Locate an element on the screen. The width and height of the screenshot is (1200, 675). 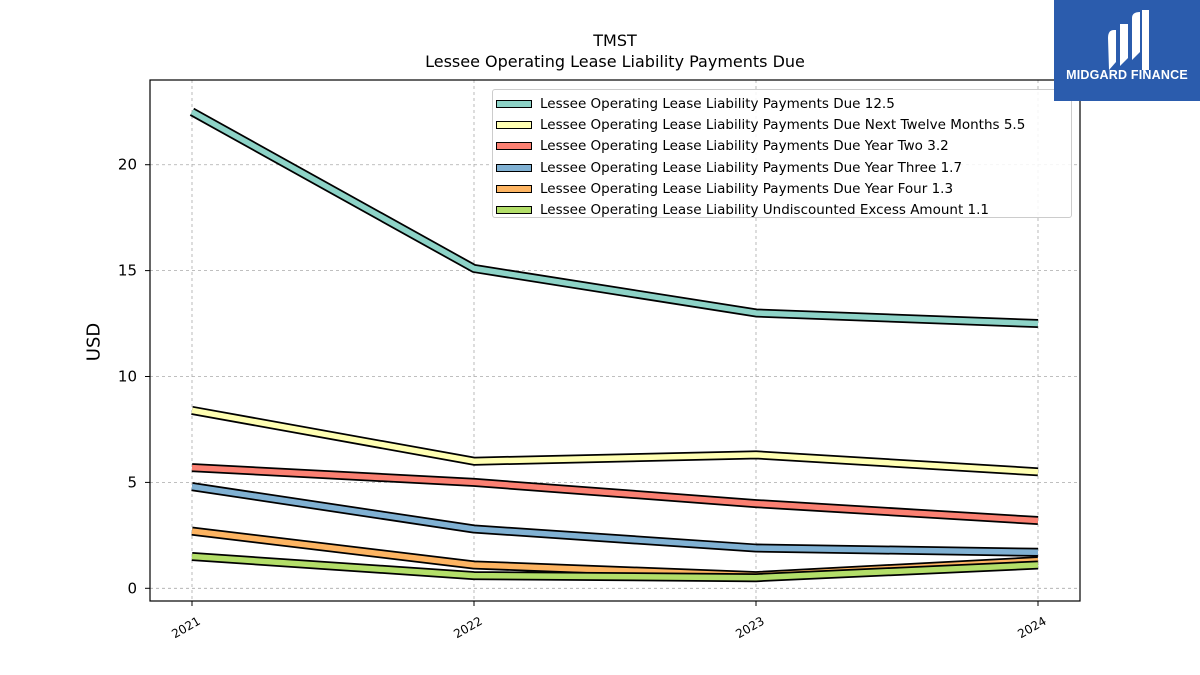
y-tick-label: 0 is located at coordinates (132, 588).